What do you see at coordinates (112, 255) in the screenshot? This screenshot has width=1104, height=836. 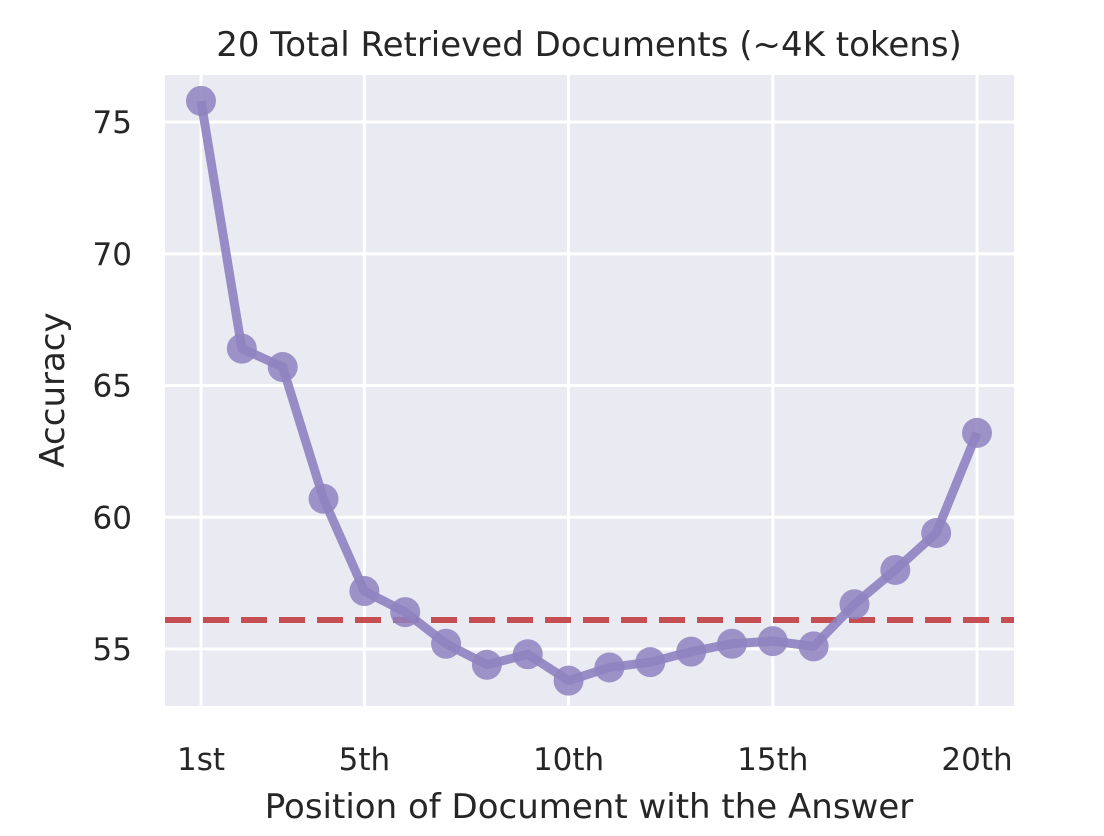 I see `y-tick-label: 70` at bounding box center [112, 255].